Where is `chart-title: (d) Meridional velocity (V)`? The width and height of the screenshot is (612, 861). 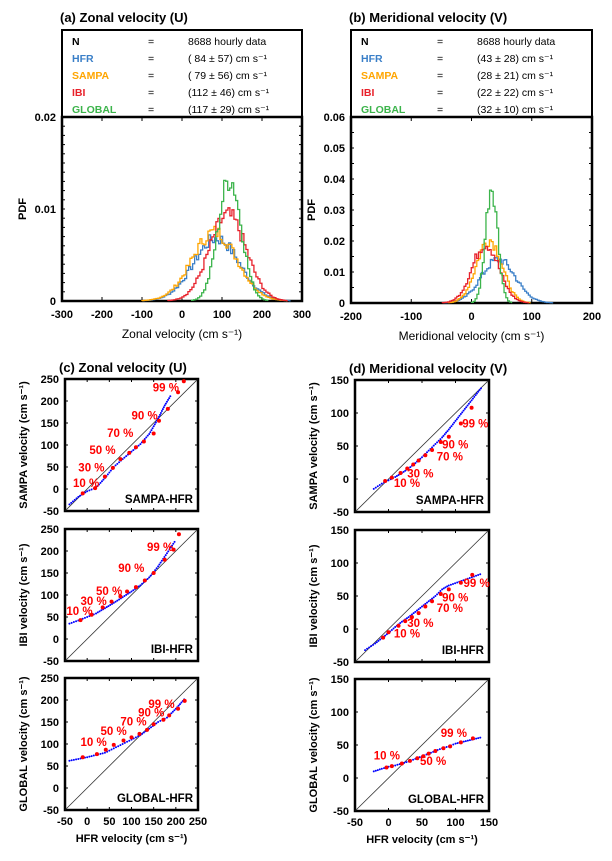 chart-title: (d) Meridional velocity (V) is located at coordinates (428, 368).